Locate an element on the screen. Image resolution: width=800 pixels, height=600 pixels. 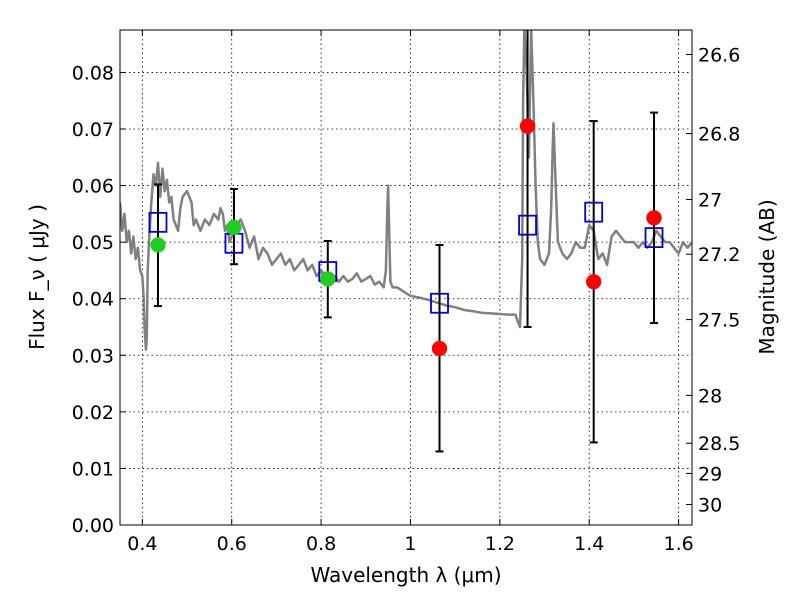
x-tick-label: 1.6 is located at coordinates (678, 544).